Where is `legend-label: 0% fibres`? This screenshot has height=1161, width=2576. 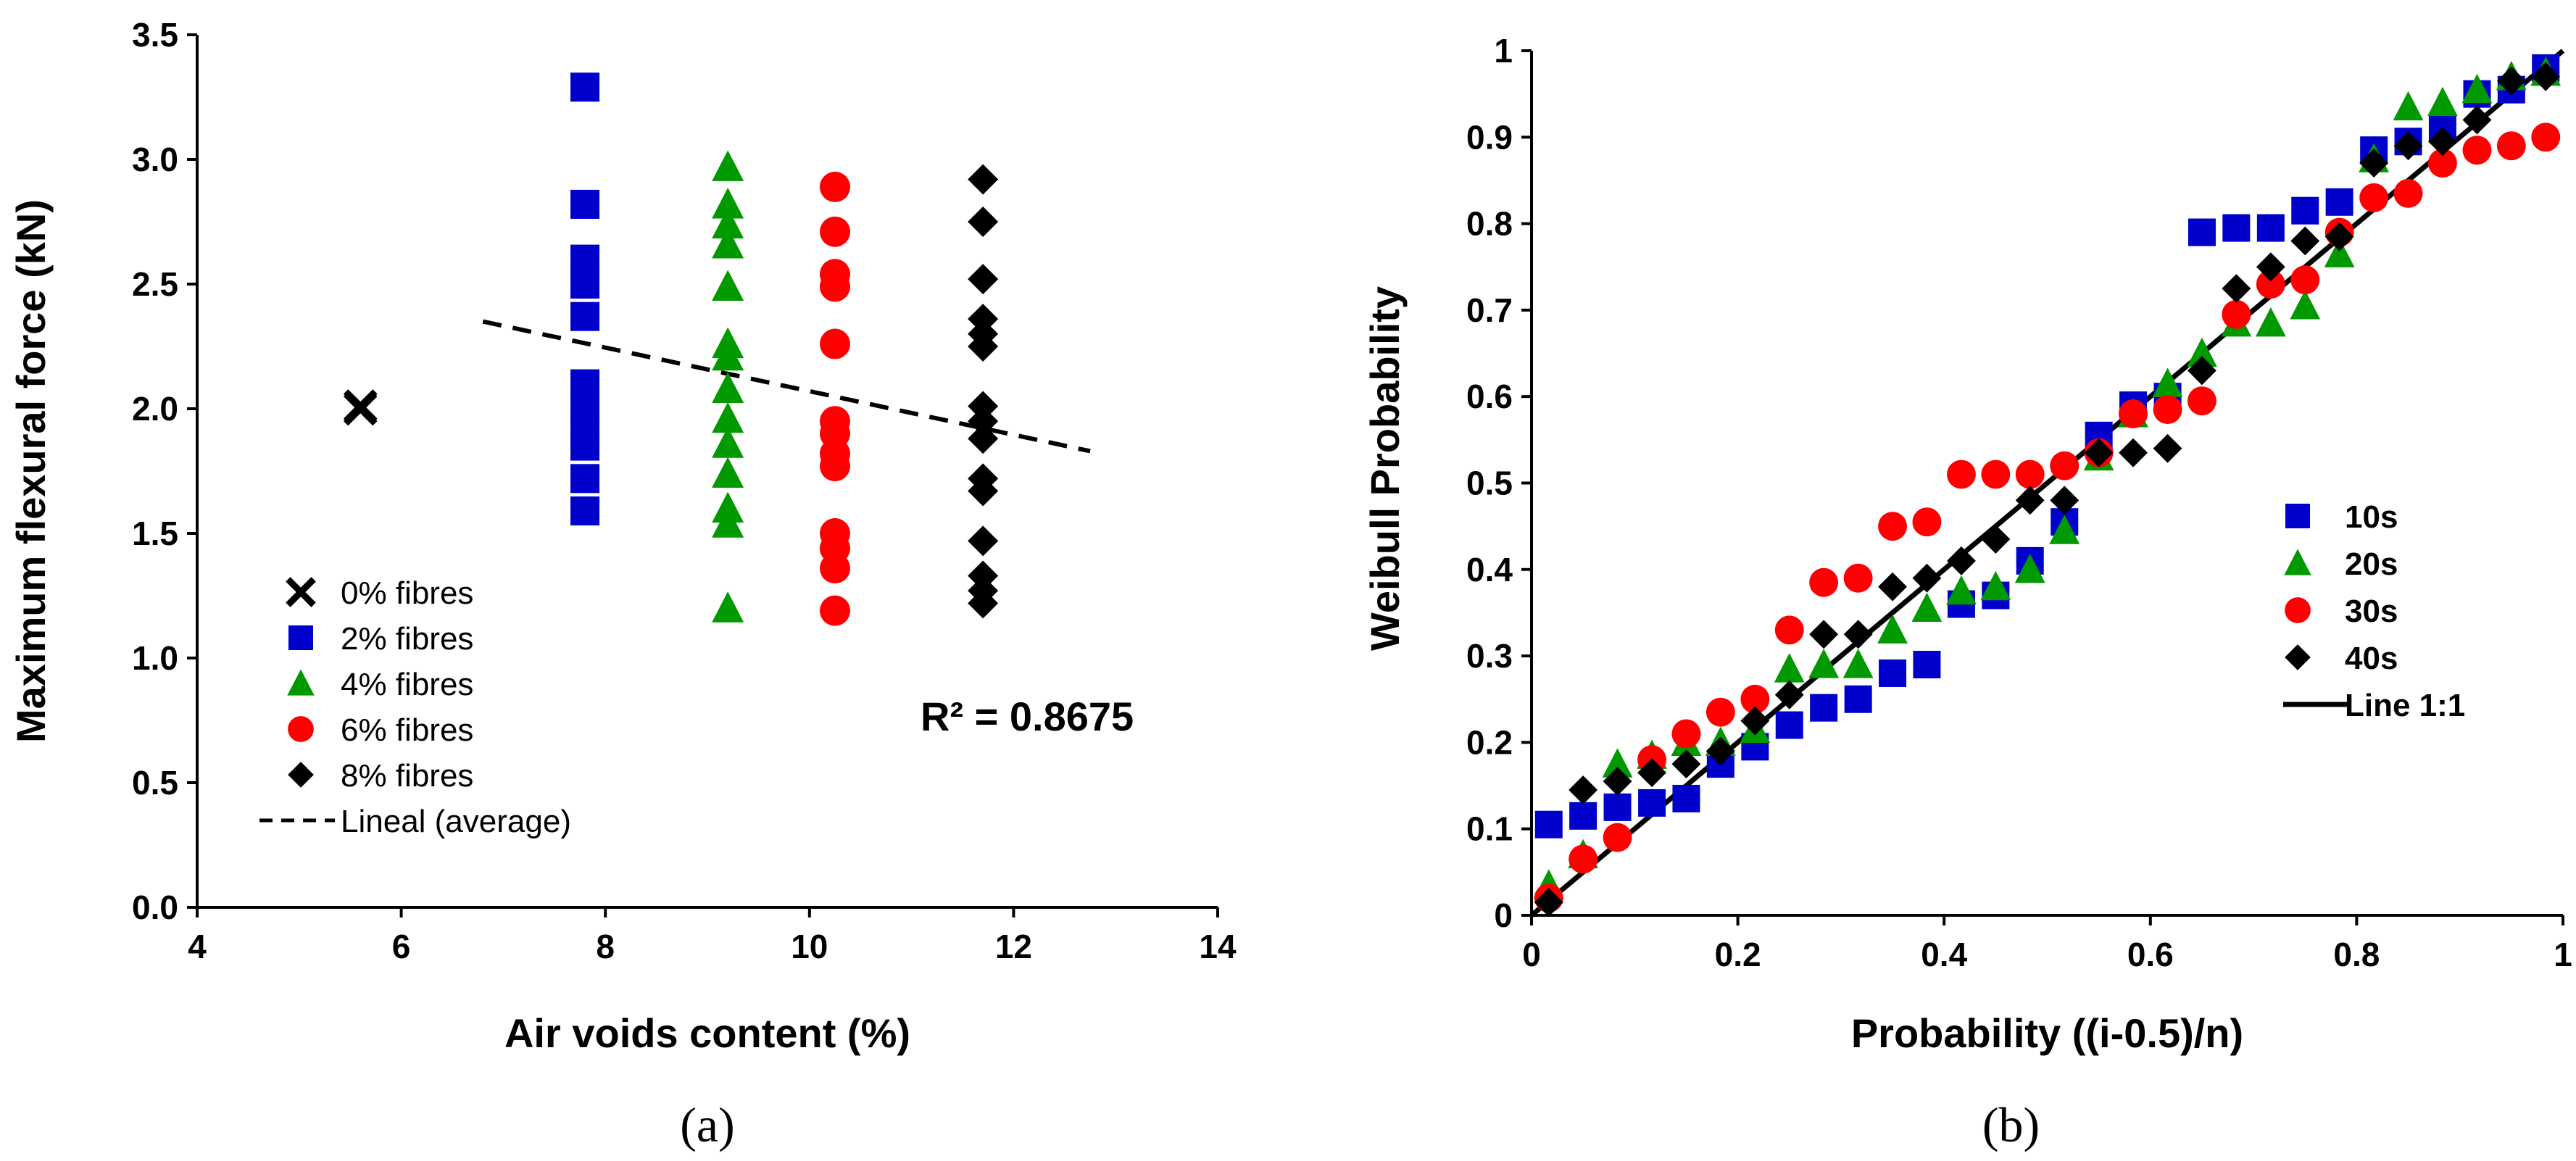
legend-label: 0% fibres is located at coordinates (407, 593).